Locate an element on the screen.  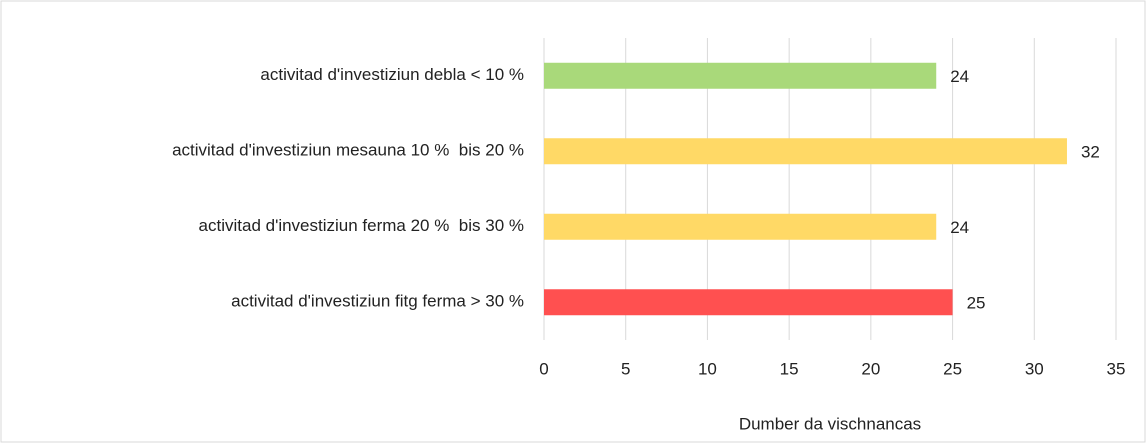
x-tick-label: 0 is located at coordinates (543, 368).